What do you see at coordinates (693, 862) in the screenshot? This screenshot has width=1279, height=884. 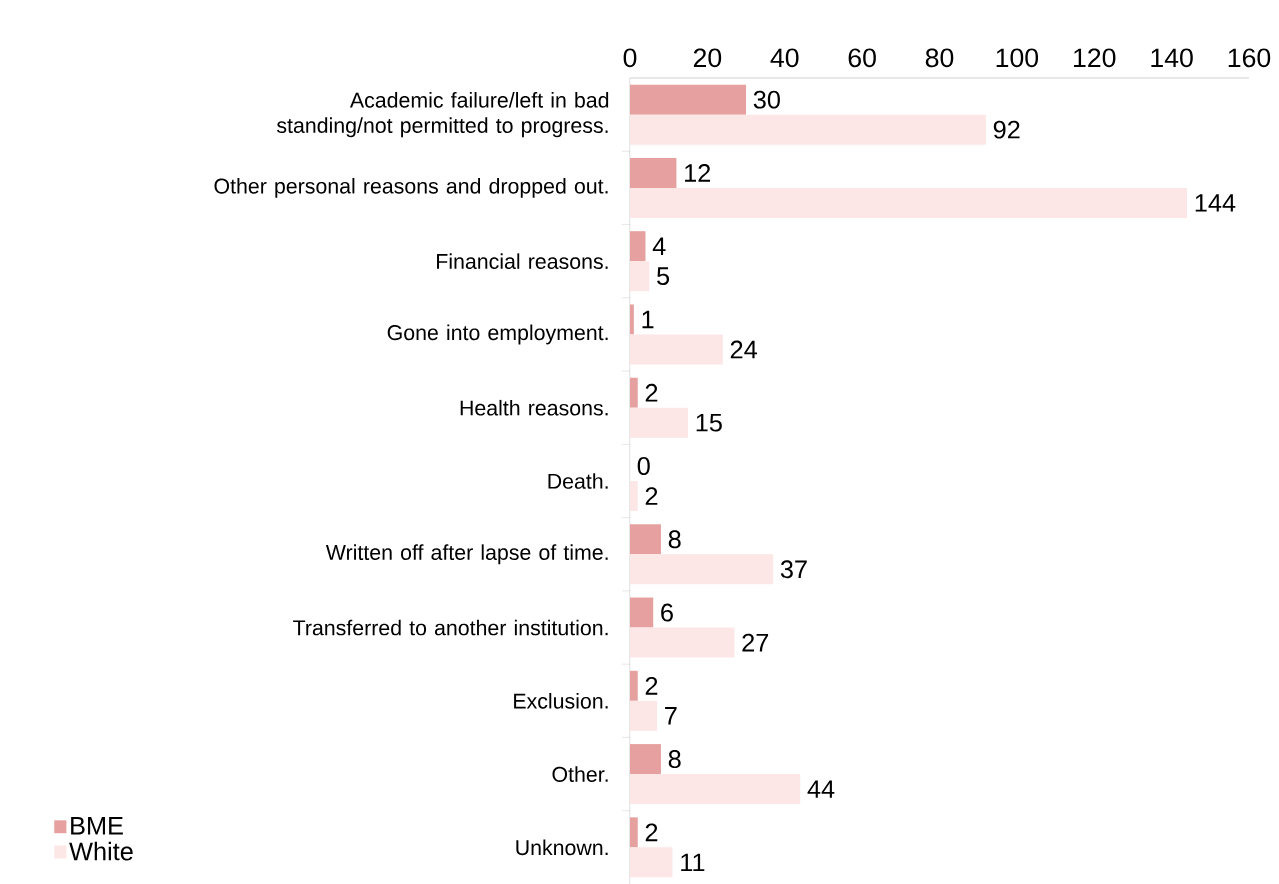 I see `data-label: 11` at bounding box center [693, 862].